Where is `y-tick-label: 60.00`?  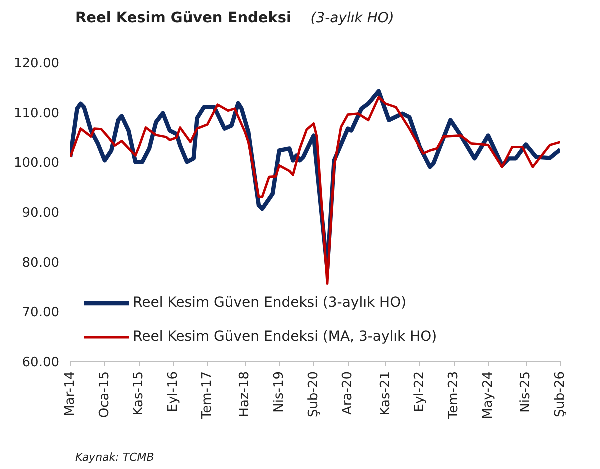 y-tick-label: 60.00 is located at coordinates (41, 363).